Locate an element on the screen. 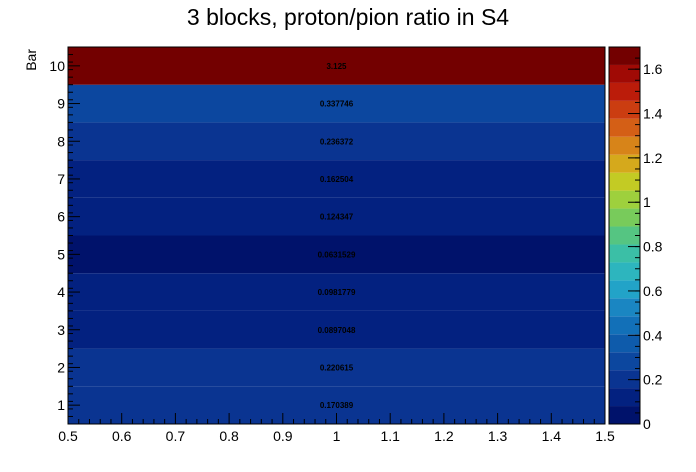  x-tick-label: 1.3 is located at coordinates (498, 436).